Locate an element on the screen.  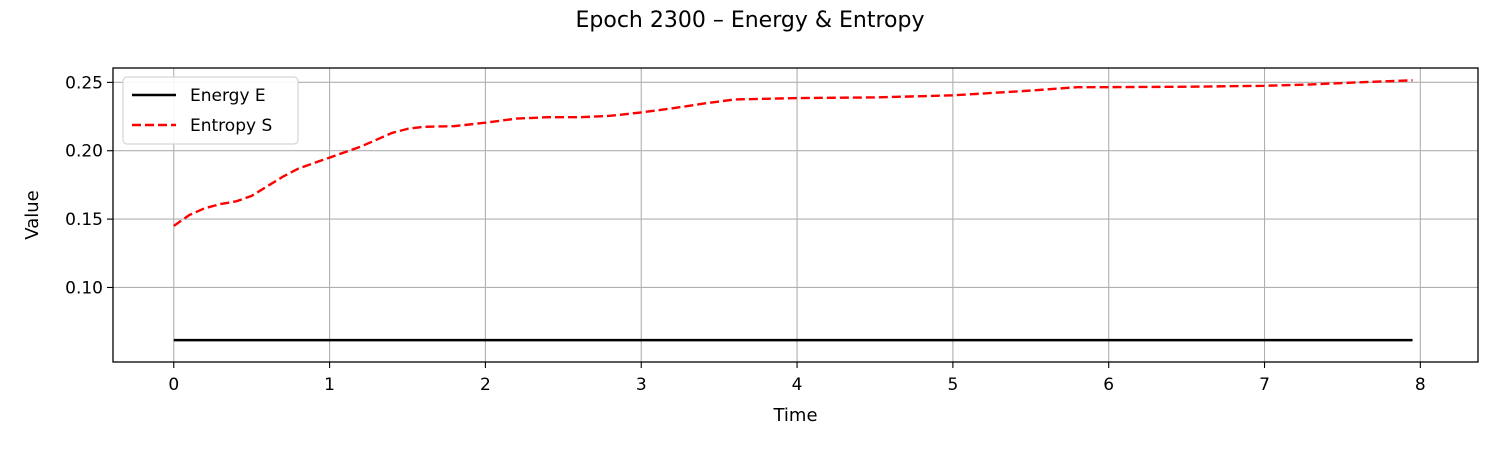
x-tick-label: 7 is located at coordinates (1264, 385).